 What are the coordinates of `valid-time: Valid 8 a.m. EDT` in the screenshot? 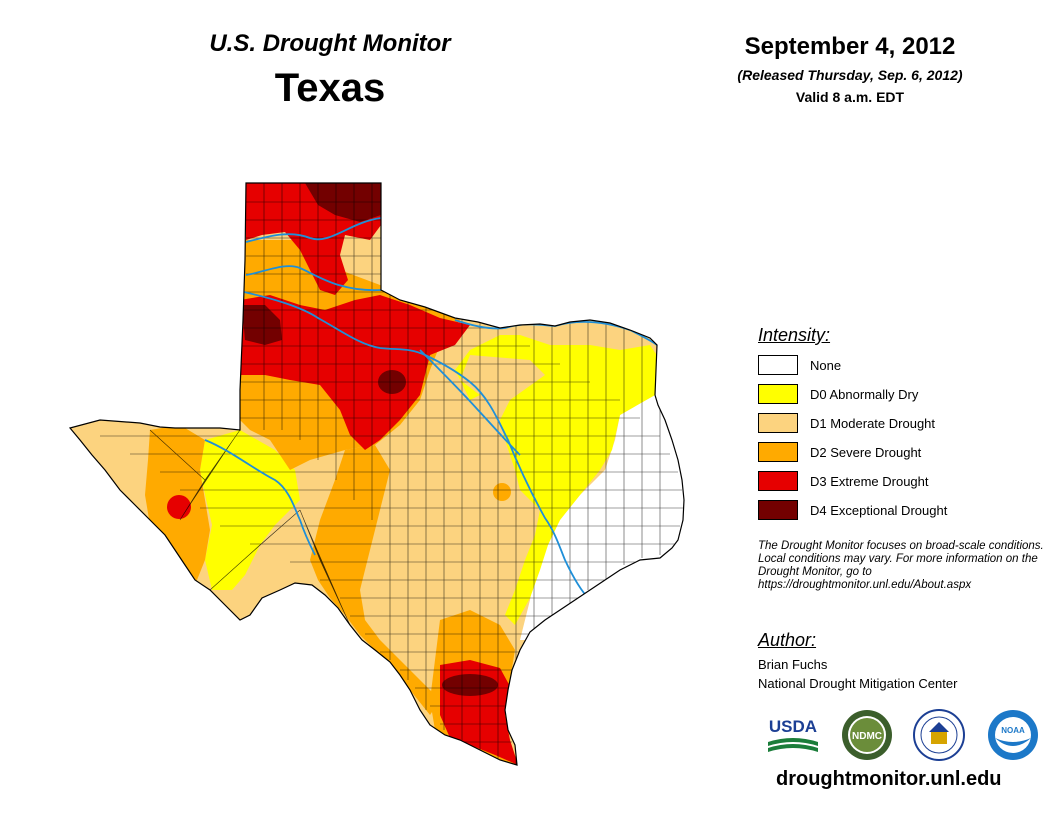 It's located at (850, 97).